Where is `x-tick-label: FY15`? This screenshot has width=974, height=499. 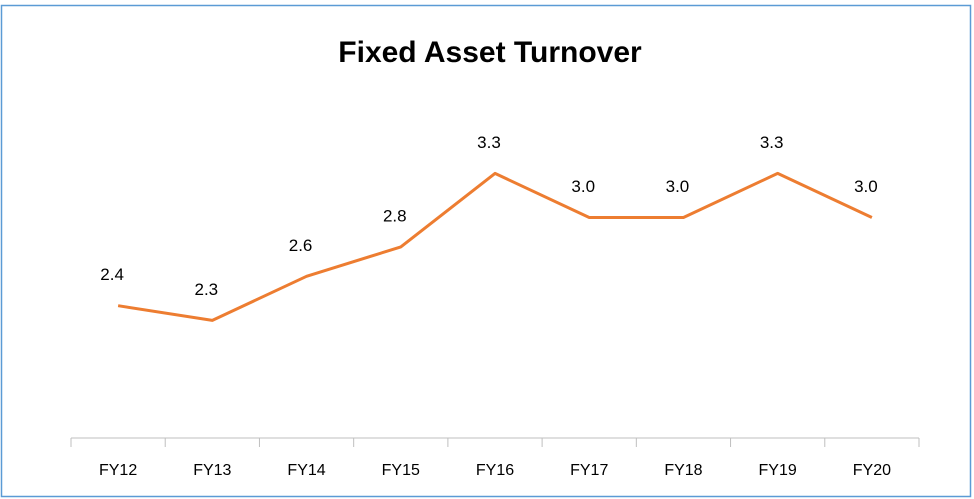 x-tick-label: FY15 is located at coordinates (401, 470).